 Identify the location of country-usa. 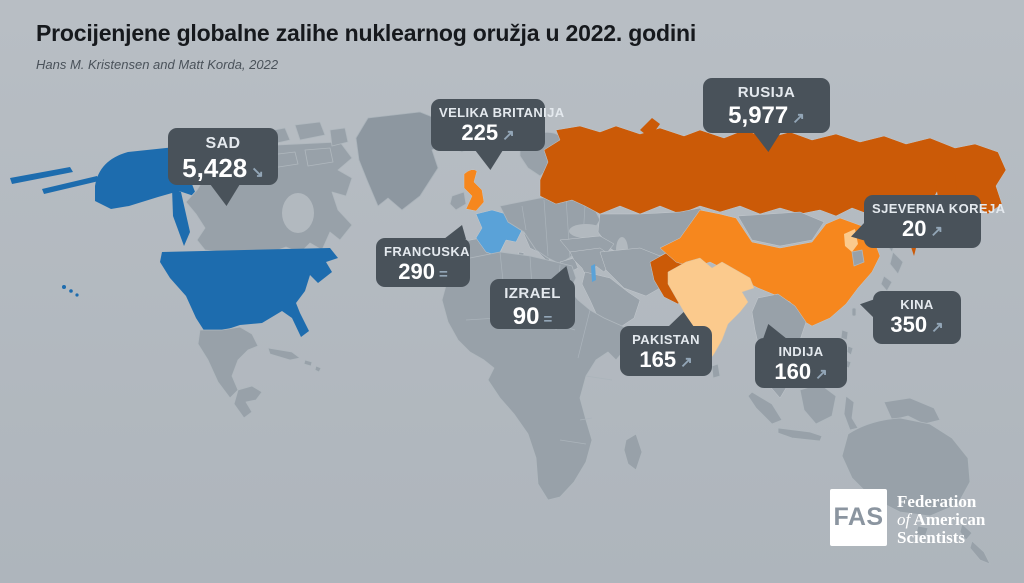
(249, 292).